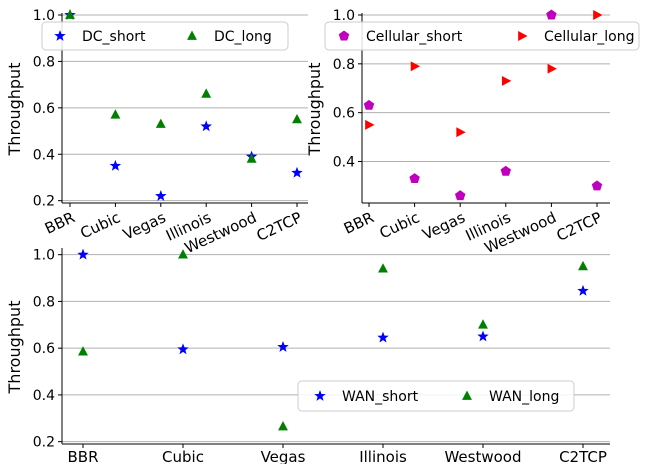 The width and height of the screenshot is (652, 464). What do you see at coordinates (383, 456) in the screenshot?
I see `x-tick-label: Illinois` at bounding box center [383, 456].